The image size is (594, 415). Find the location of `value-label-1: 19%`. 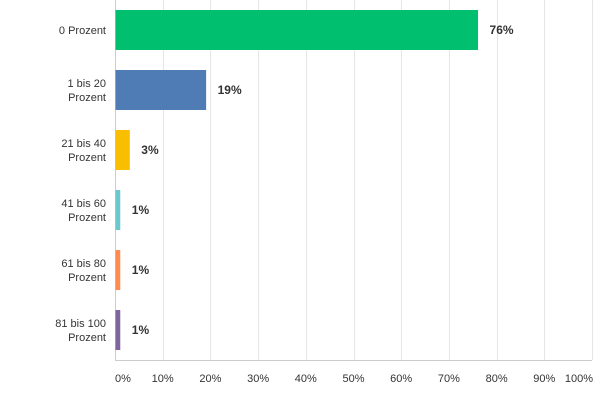

value-label-1: 19% is located at coordinates (230, 90).